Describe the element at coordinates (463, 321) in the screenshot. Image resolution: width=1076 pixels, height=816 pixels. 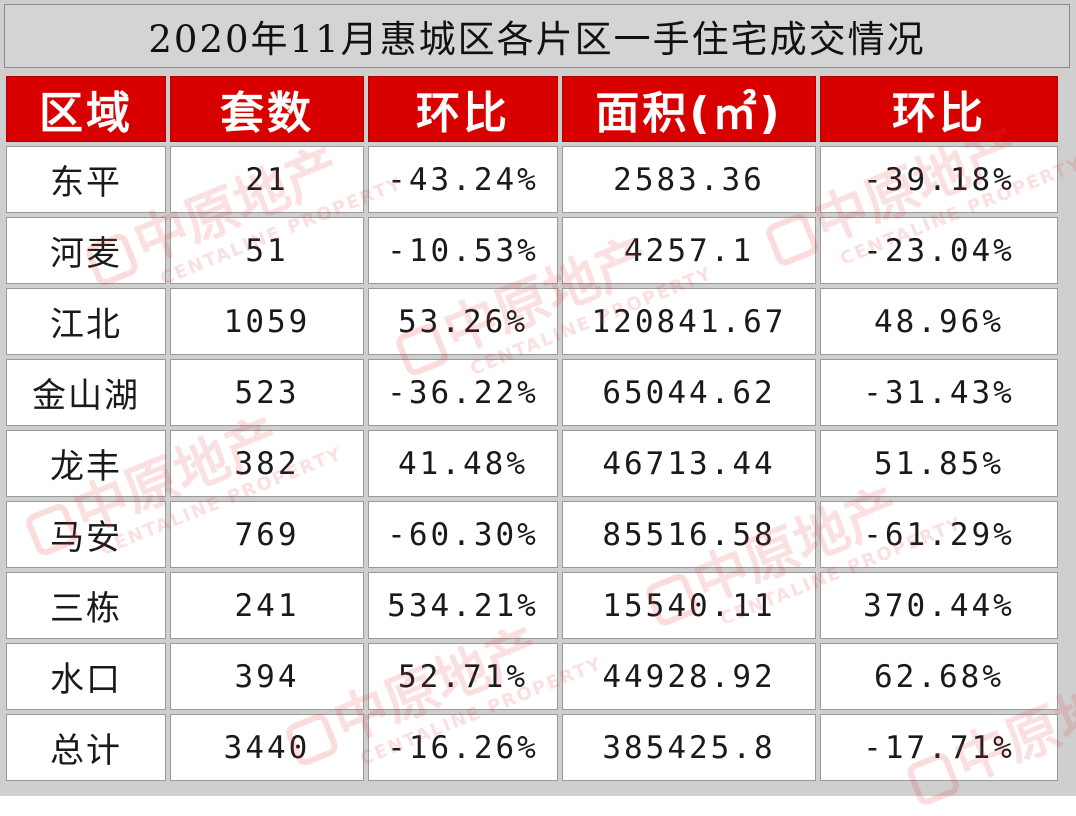
I see `cell-units-mom: 53.26%` at that location.